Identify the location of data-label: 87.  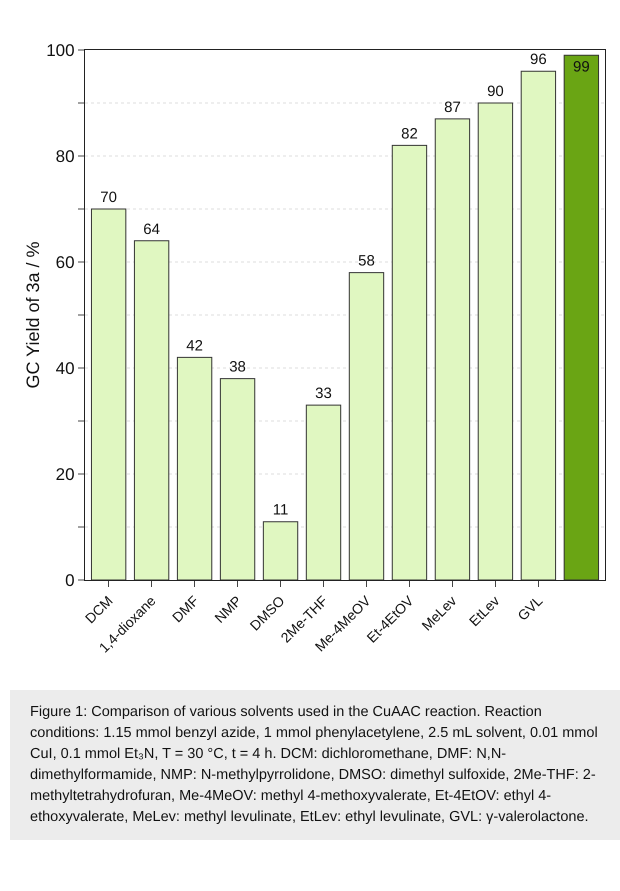
(452, 107).